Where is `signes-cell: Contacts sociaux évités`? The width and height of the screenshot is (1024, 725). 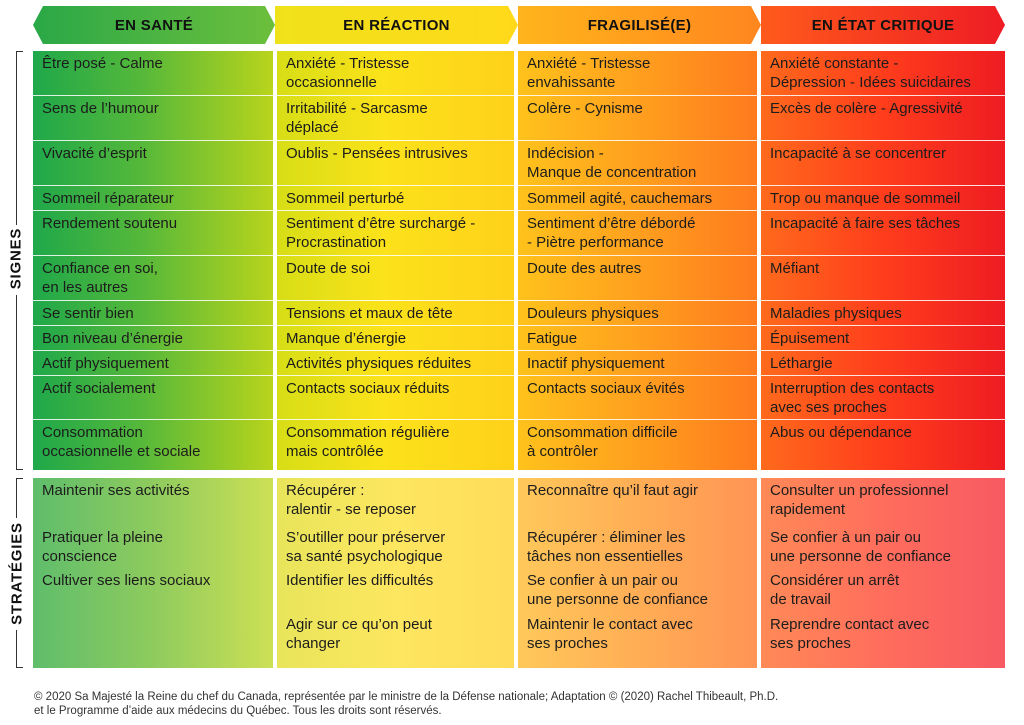
signes-cell: Contacts sociaux évités is located at coordinates (637, 398).